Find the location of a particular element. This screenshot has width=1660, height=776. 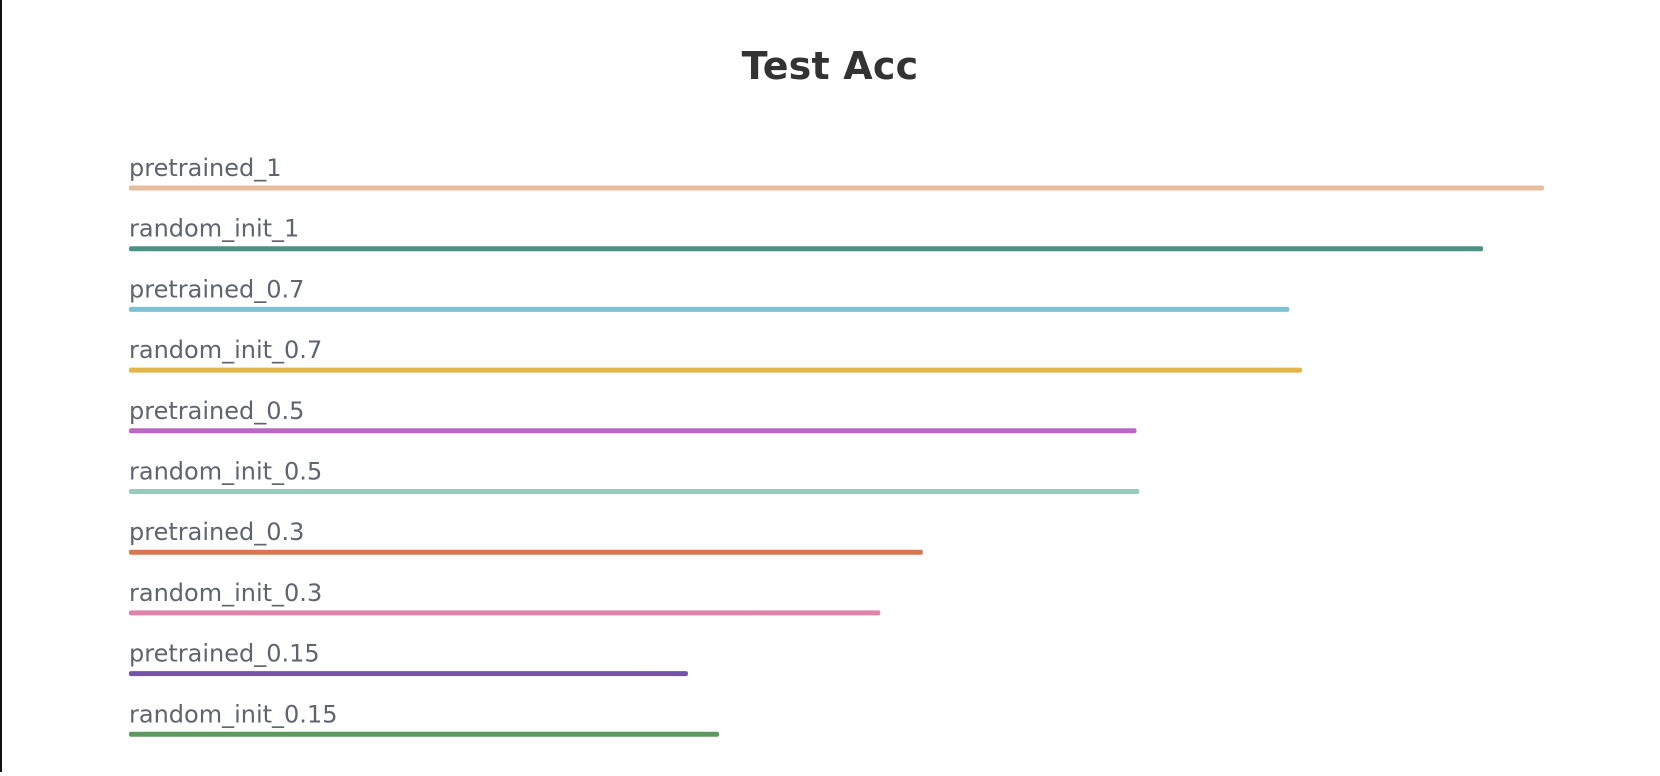

chart-title: Test Acc is located at coordinates (830, 66).